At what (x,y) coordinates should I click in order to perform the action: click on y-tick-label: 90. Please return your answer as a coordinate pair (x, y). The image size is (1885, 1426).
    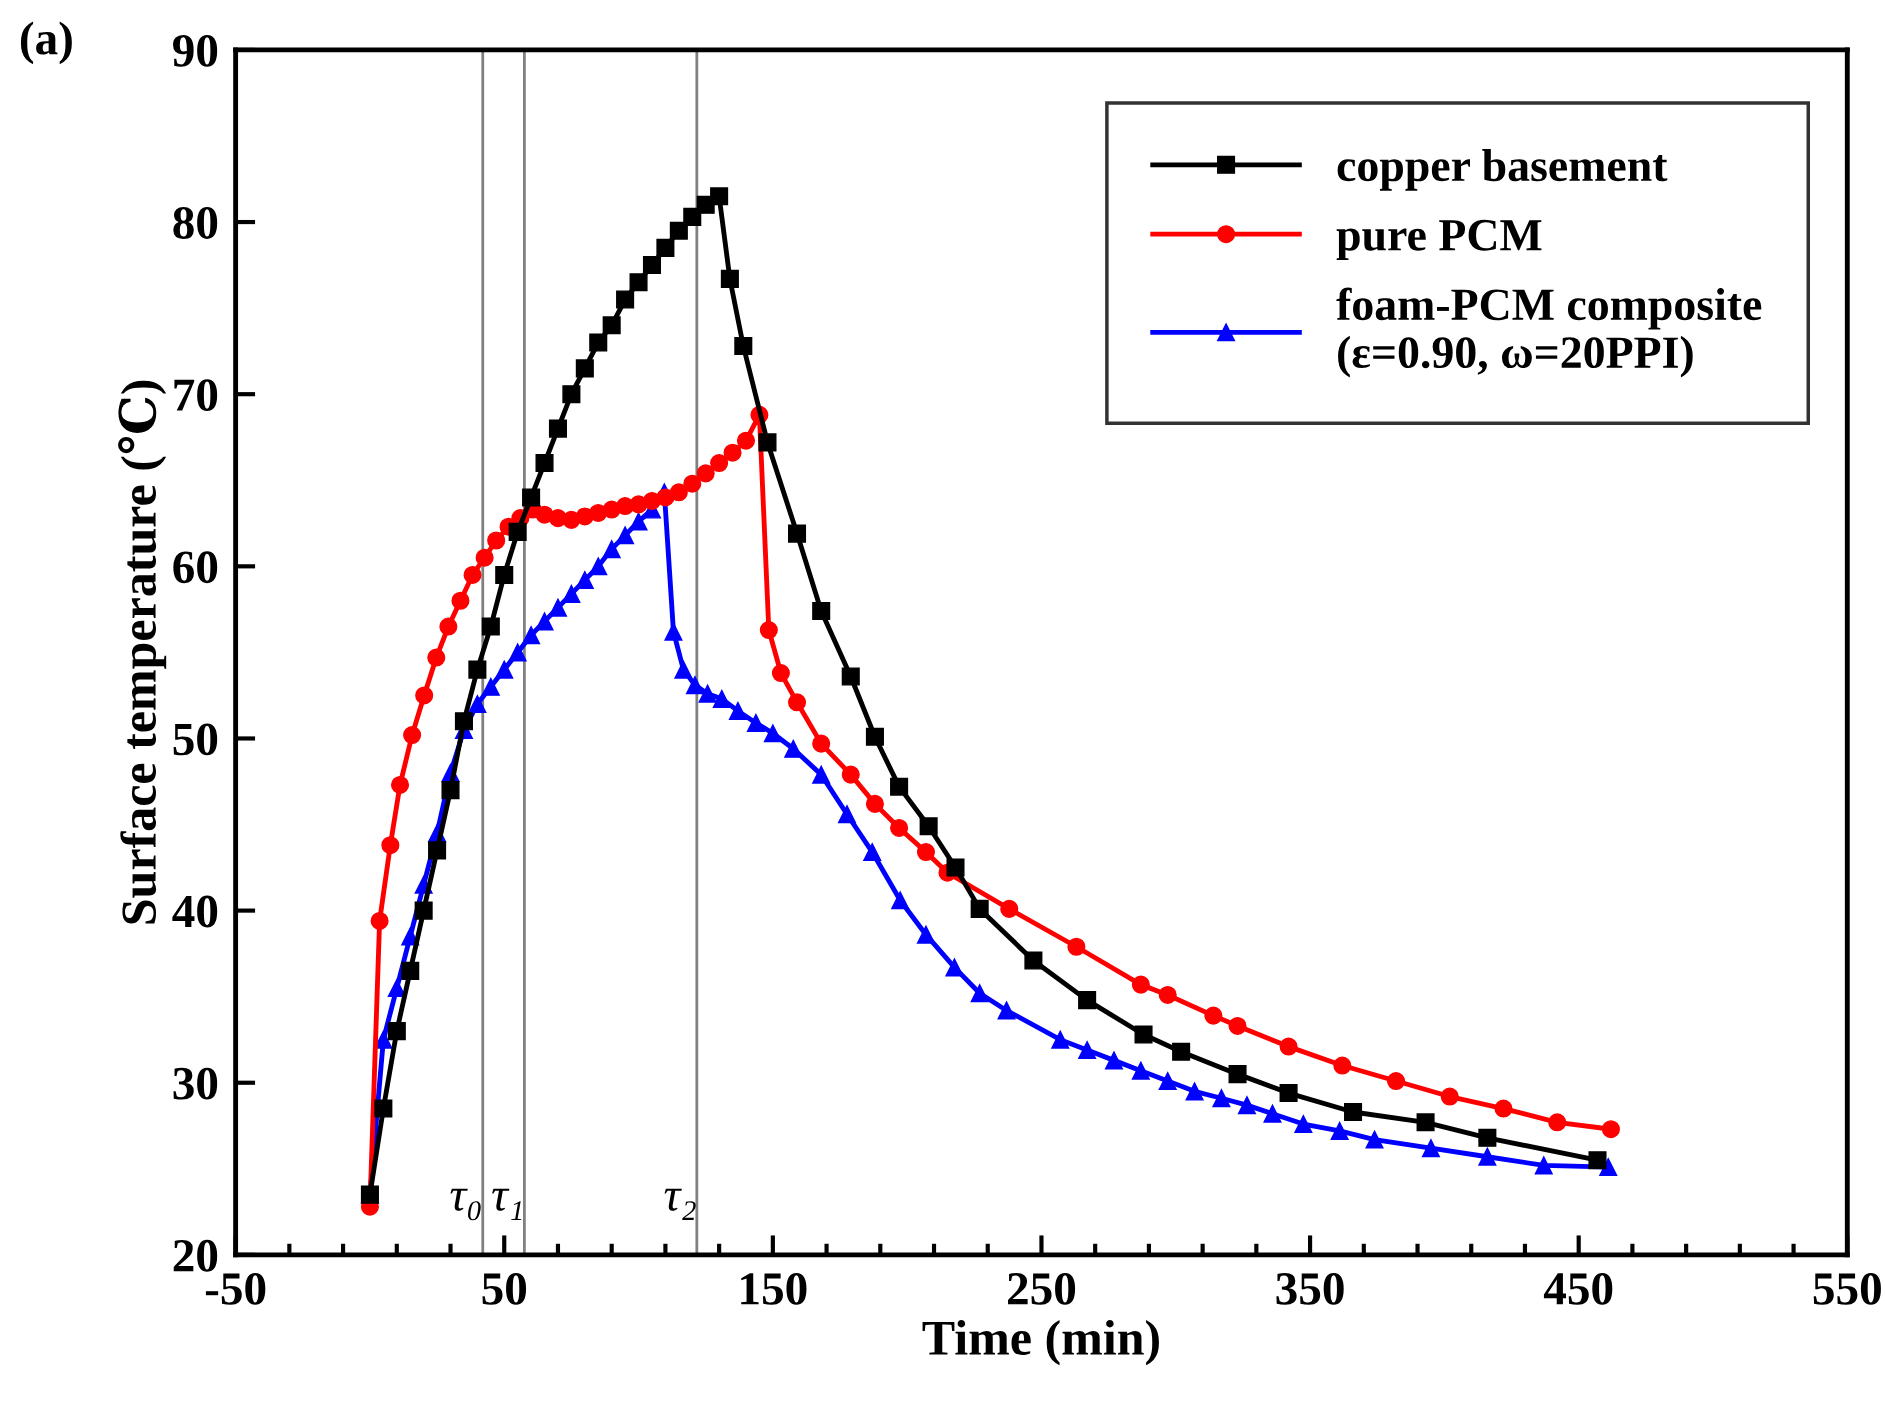
    Looking at the image, I should click on (195, 50).